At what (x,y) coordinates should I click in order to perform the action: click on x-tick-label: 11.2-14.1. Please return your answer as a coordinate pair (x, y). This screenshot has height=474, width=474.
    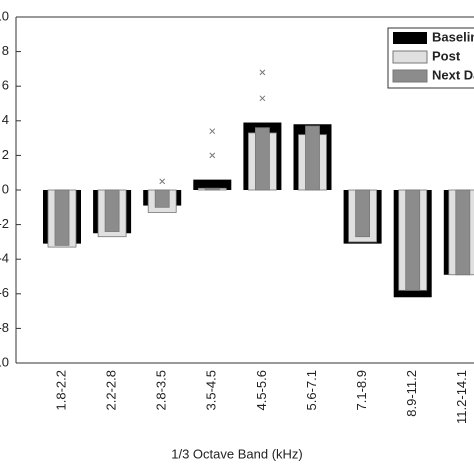
    Looking at the image, I should click on (461, 397).